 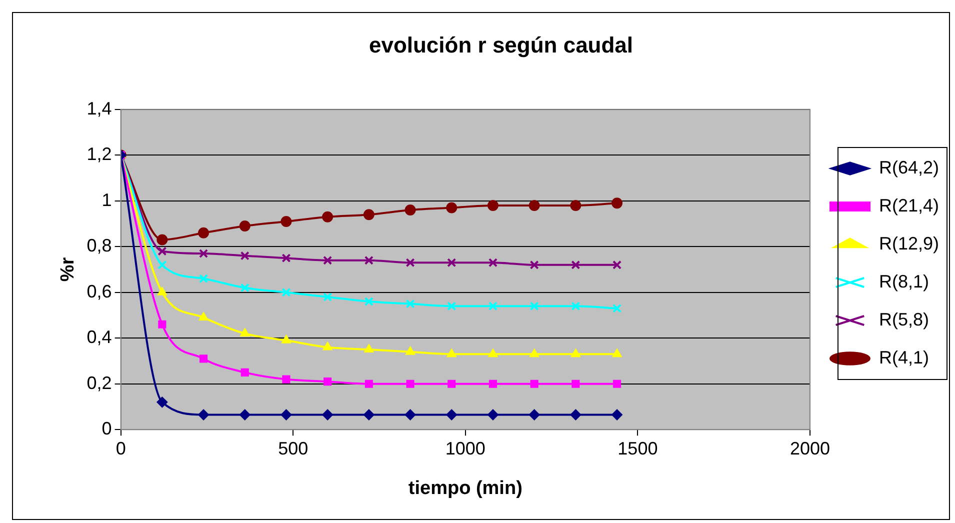 I want to click on y-tick-label: 0,2, so click(x=99, y=382).